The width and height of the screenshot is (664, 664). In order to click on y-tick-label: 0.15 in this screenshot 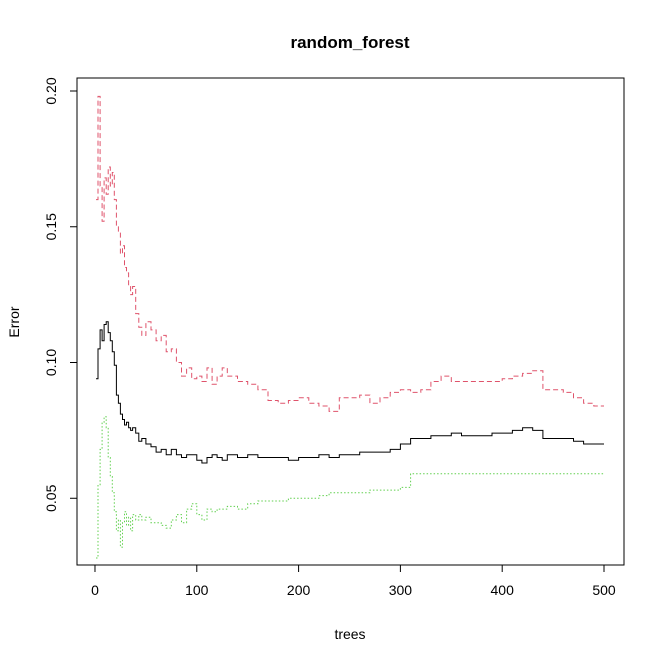, I will do `click(51, 226)`.